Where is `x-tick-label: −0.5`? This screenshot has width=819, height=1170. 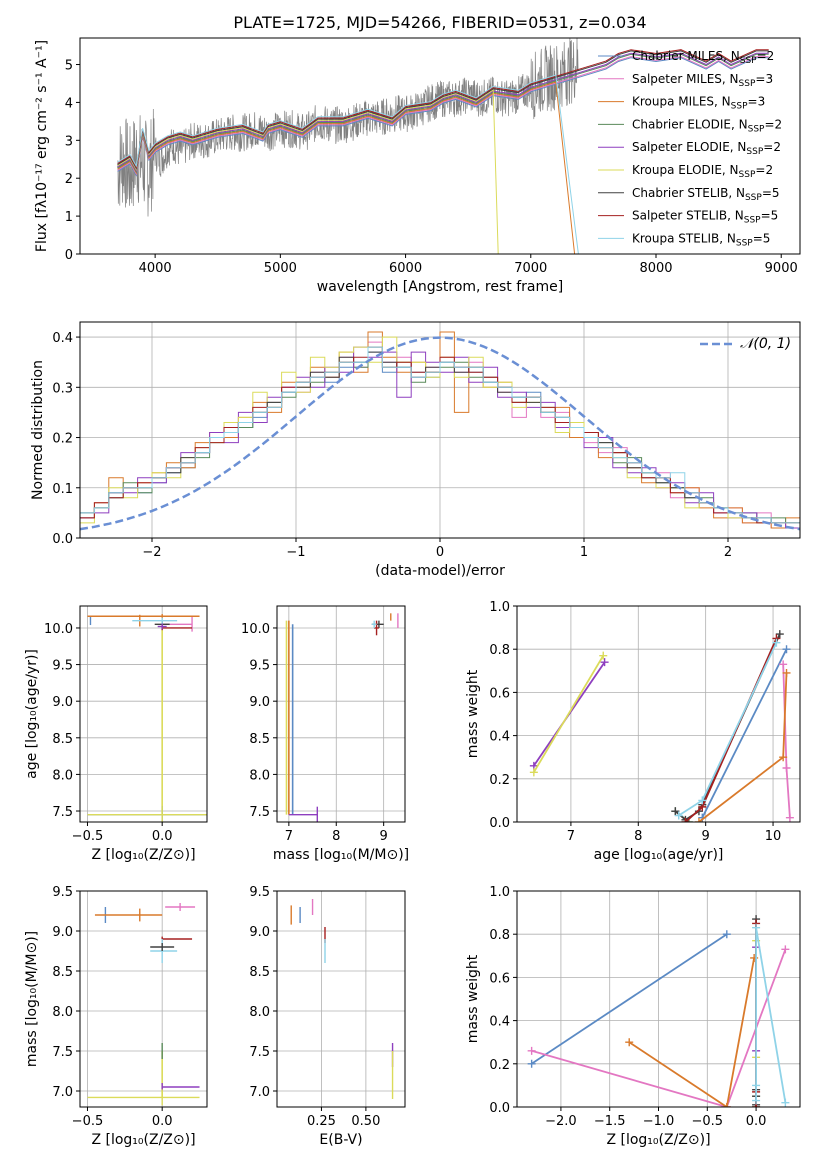
x-tick-label: −0.5 is located at coordinates (88, 1121).